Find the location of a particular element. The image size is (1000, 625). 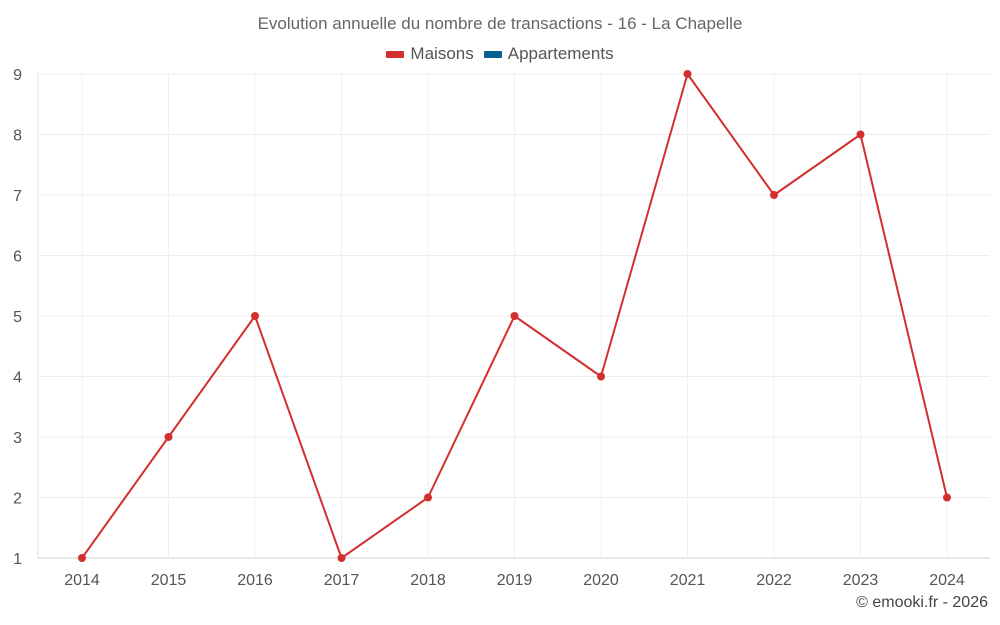

legend-swatch-appartements is located at coordinates (492, 54).